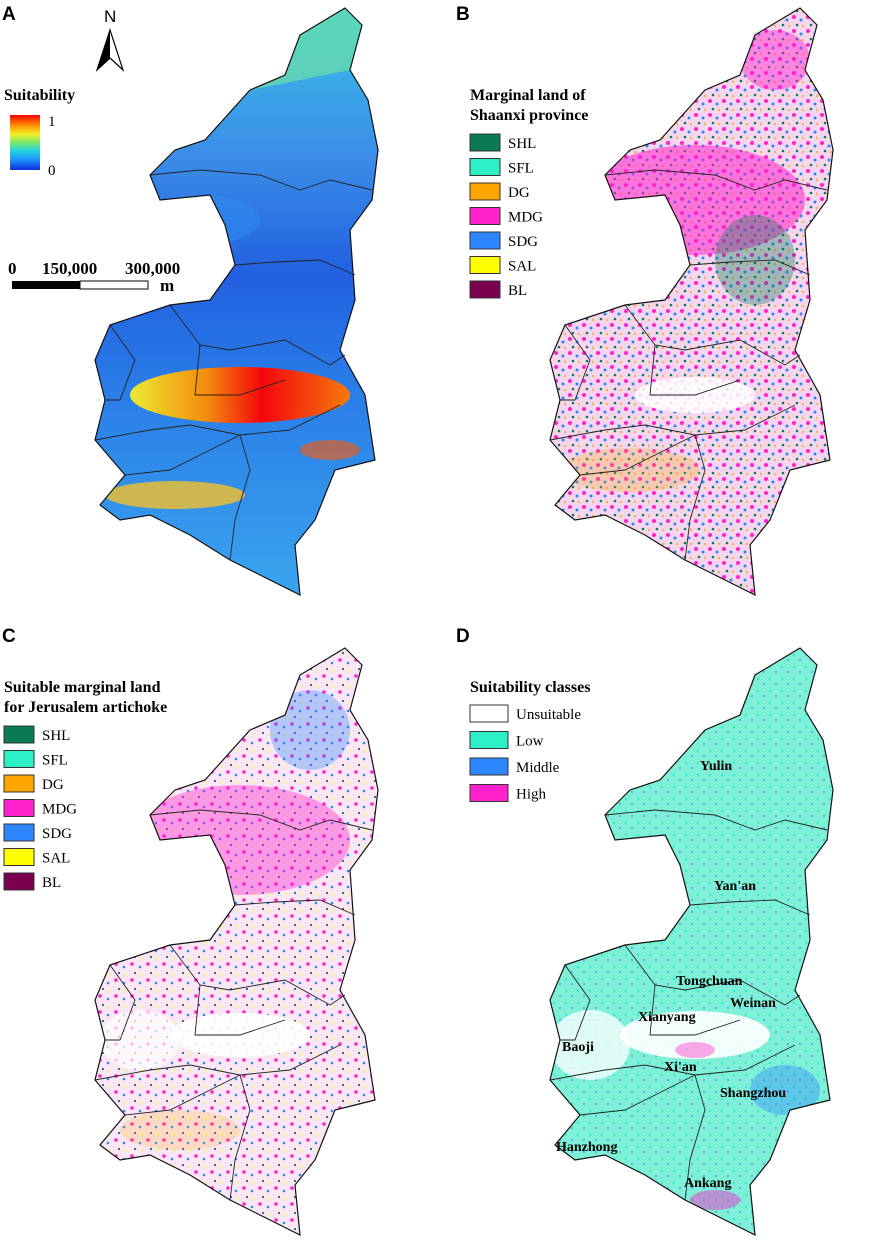 The height and width of the screenshot is (1248, 879). What do you see at coordinates (19, 783) in the screenshot?
I see `legend-c-swatch-dg` at bounding box center [19, 783].